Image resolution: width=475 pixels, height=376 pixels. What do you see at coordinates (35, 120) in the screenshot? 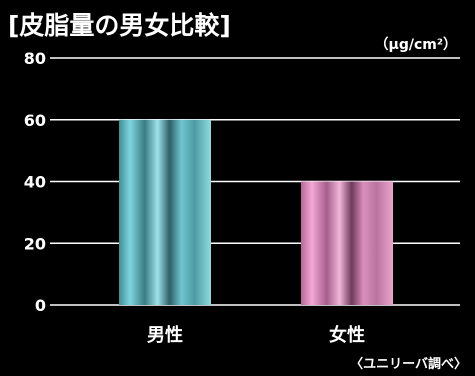
I see `y-tick-label: 60` at bounding box center [35, 120].